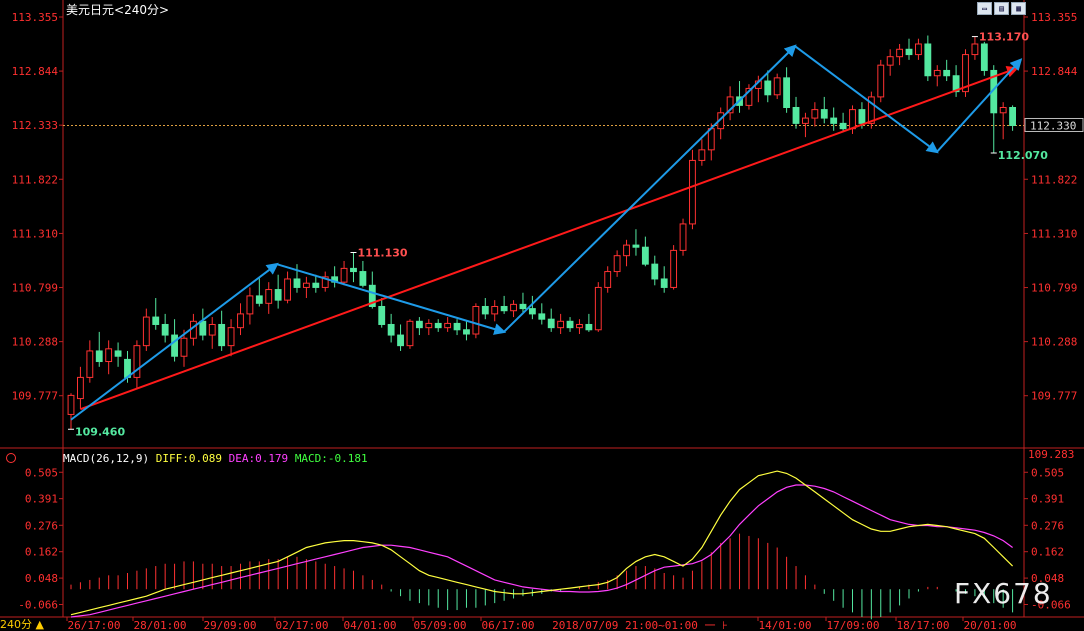 This screenshot has height=631, width=1084. What do you see at coordinates (1047, 578) in the screenshot?
I see `macd-tick-label-right: 0.048` at bounding box center [1047, 578].